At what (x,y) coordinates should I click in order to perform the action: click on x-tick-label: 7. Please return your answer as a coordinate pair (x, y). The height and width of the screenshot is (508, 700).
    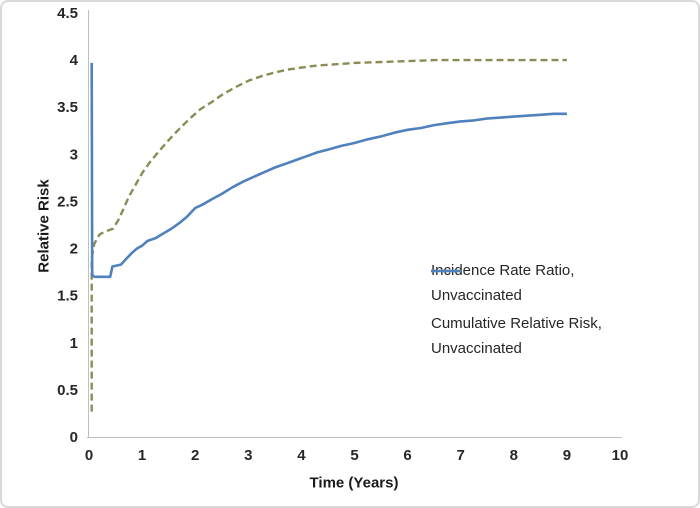
    Looking at the image, I should click on (461, 455).